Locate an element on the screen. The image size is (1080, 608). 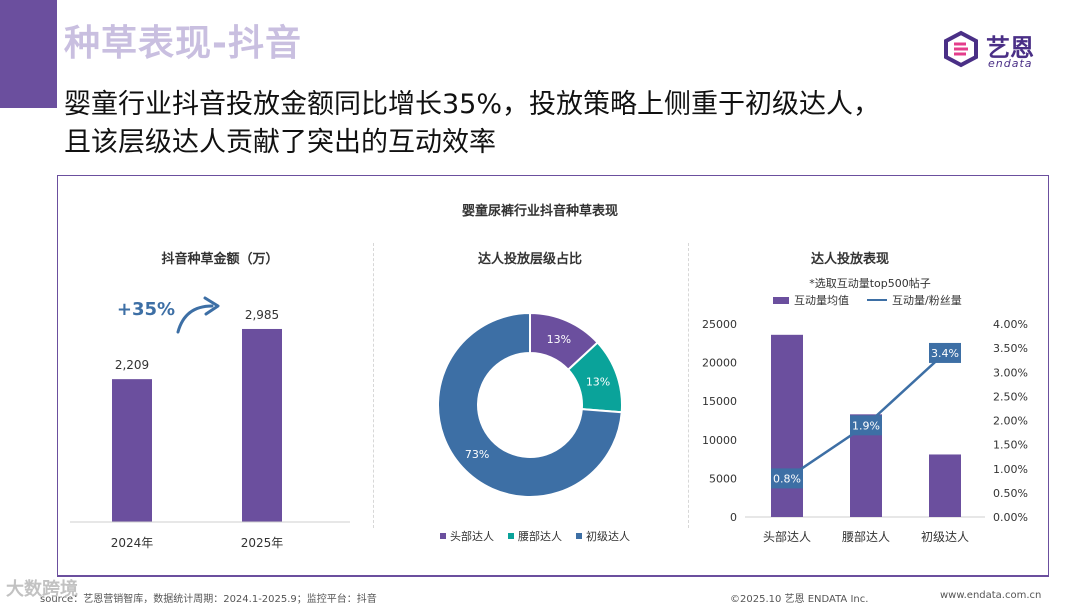
chart1-value-label: 2,985 is located at coordinates (262, 315).